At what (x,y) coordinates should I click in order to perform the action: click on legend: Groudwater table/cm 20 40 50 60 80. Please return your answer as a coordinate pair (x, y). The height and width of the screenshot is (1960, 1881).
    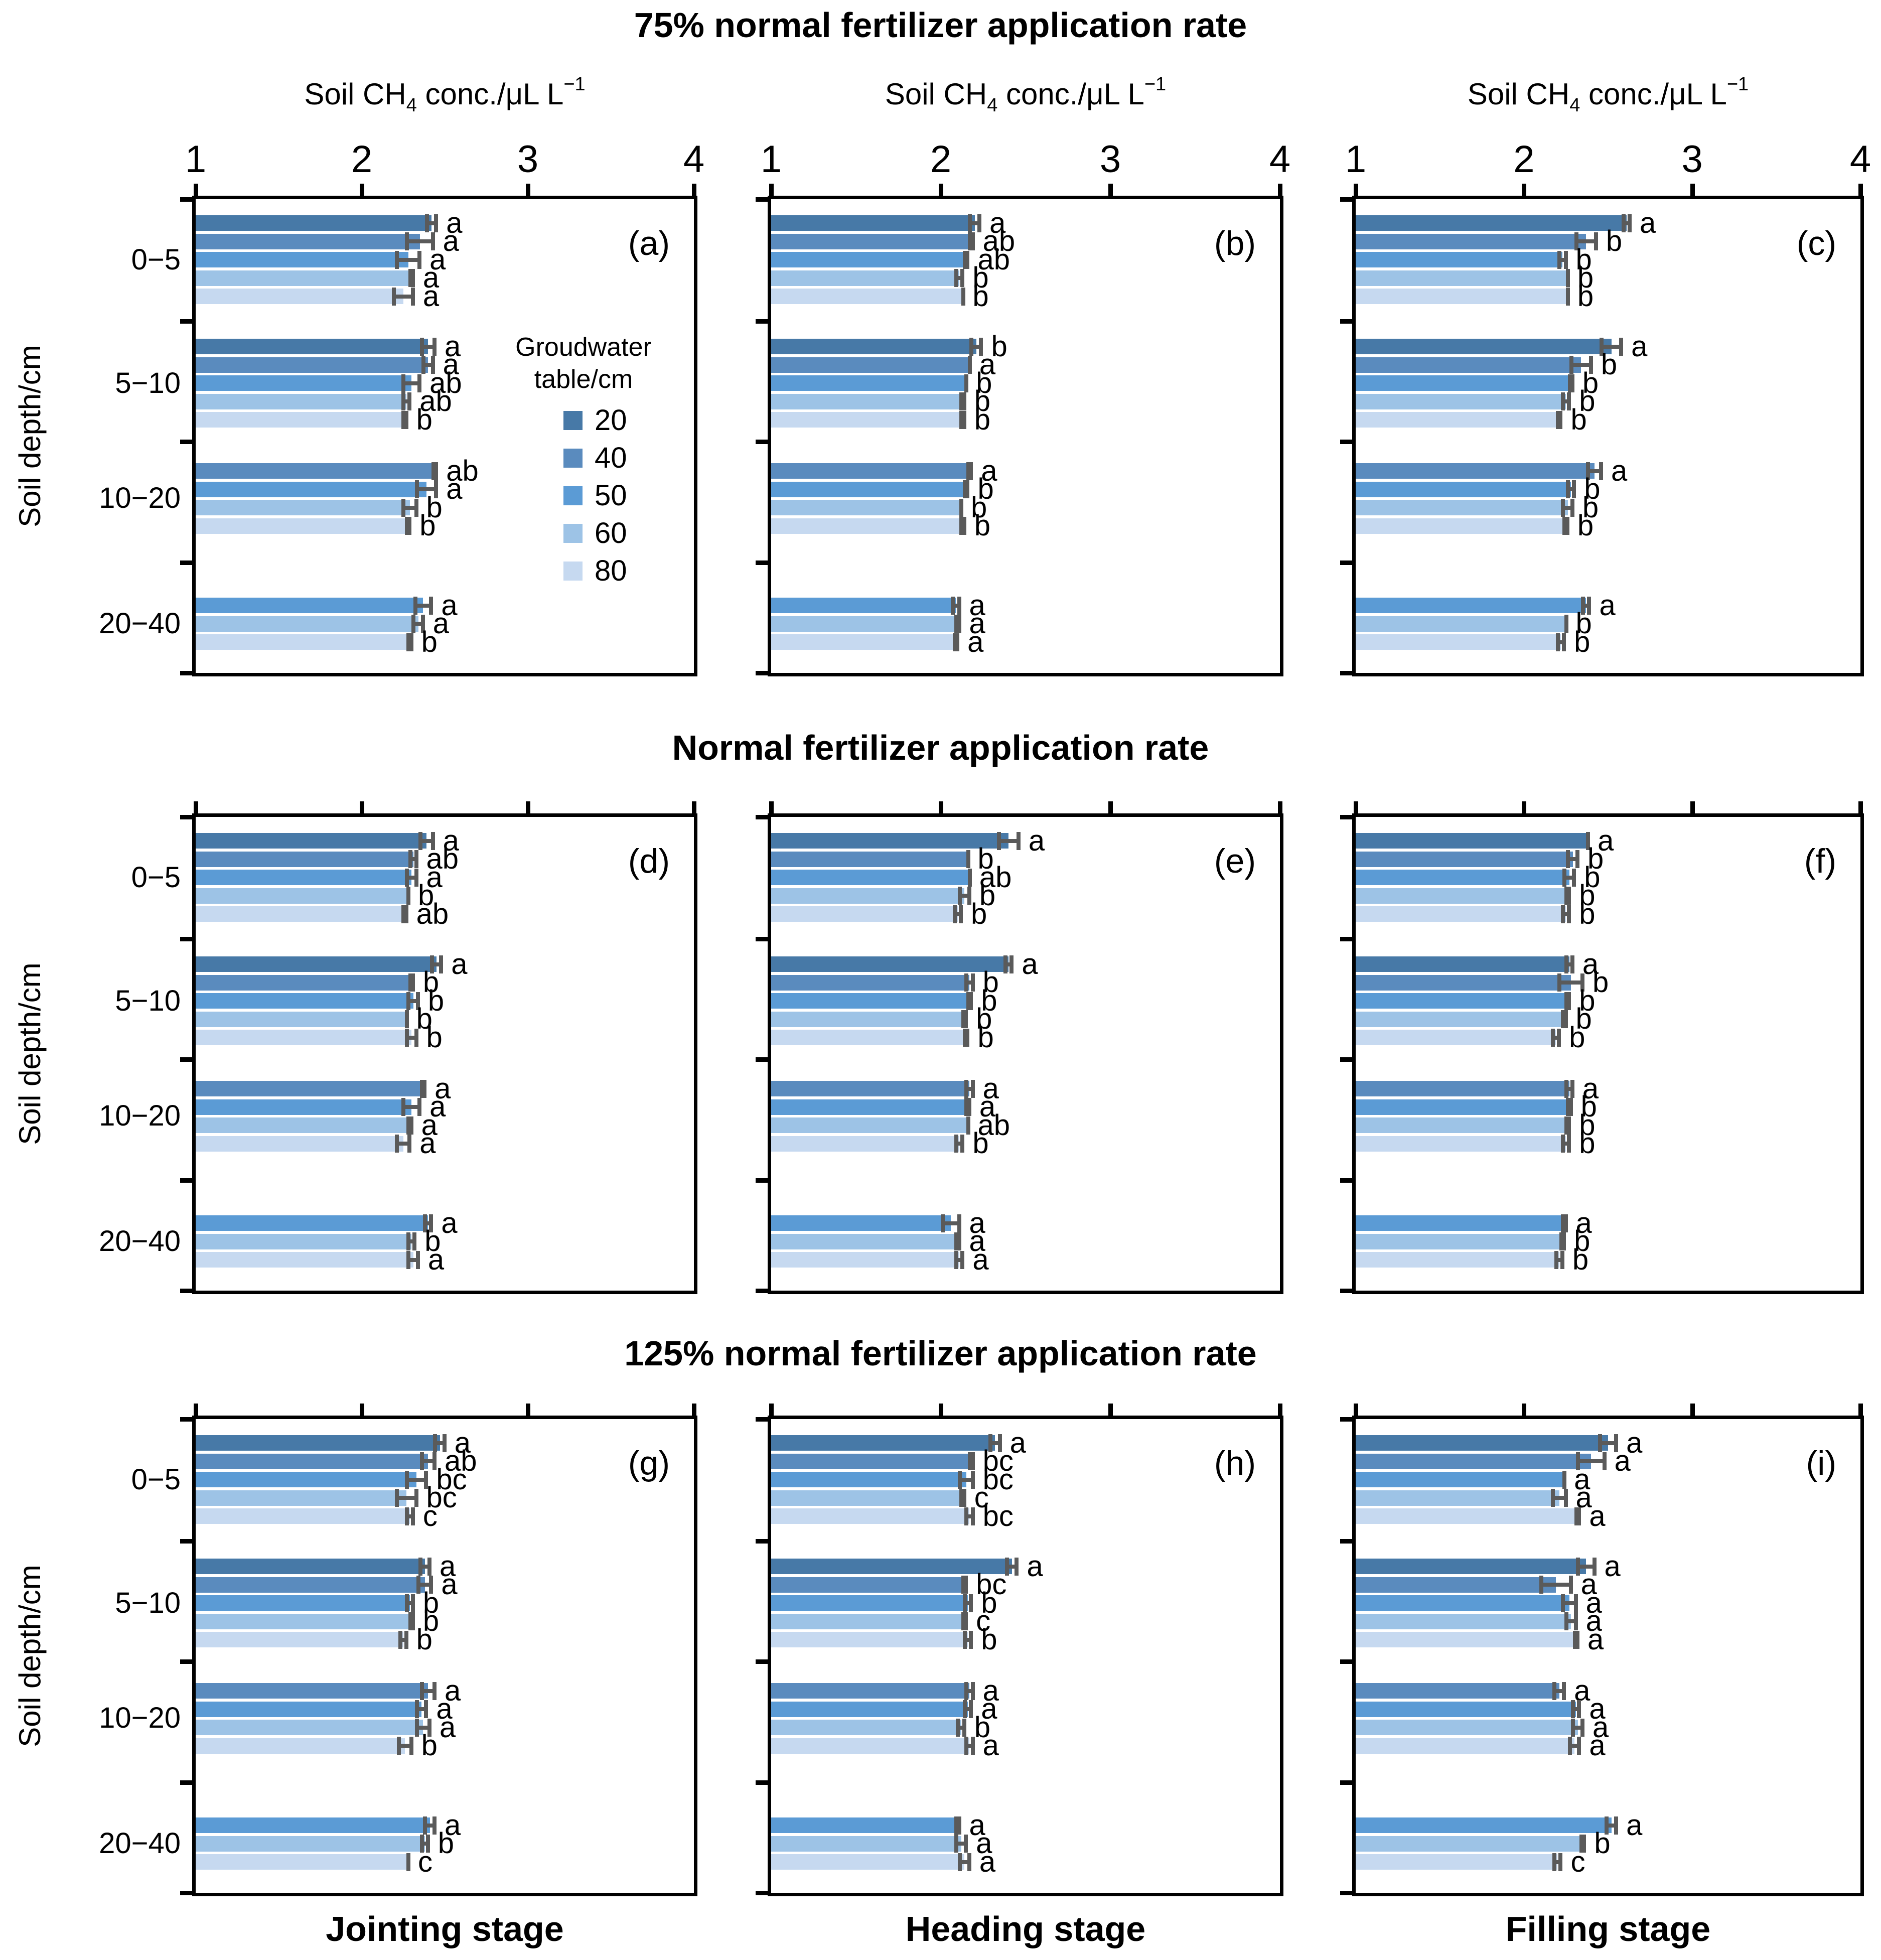
    Looking at the image, I should click on (583, 460).